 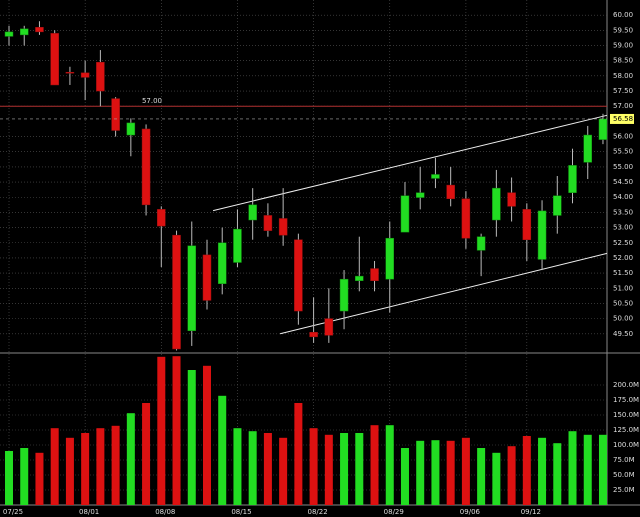 I want to click on x-tick-label: 09/06, so click(x=470, y=512).